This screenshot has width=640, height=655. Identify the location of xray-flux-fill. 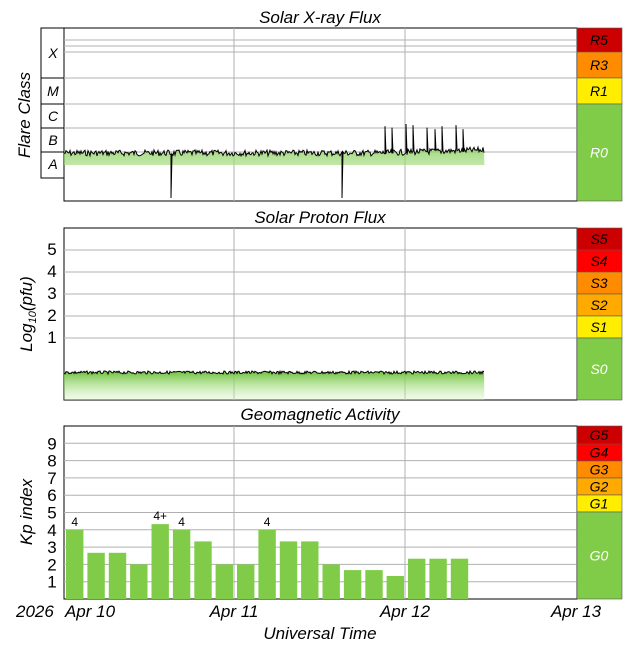
(274, 161).